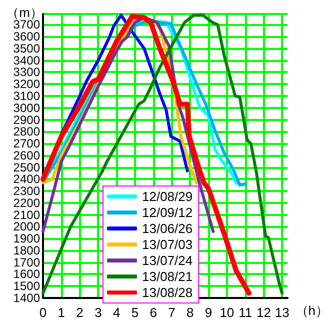 This screenshot has width=331, height=322. What do you see at coordinates (26, 95) in the screenshot?
I see `y-tick-label: 3100` at bounding box center [26, 95].